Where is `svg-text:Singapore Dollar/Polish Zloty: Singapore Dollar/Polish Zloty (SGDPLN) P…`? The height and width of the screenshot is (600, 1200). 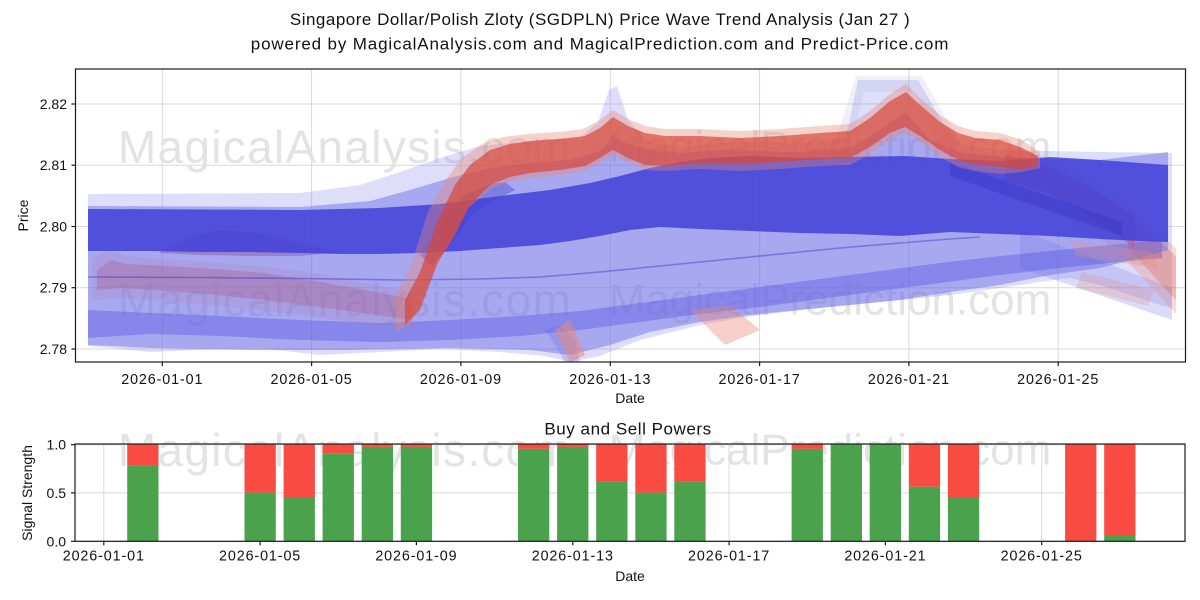
svg-text:Singapore Dollar/Polish Zloty: Singapore Dollar/Polish Zloty (SGDPLN) P… is located at coordinates (600, 19).